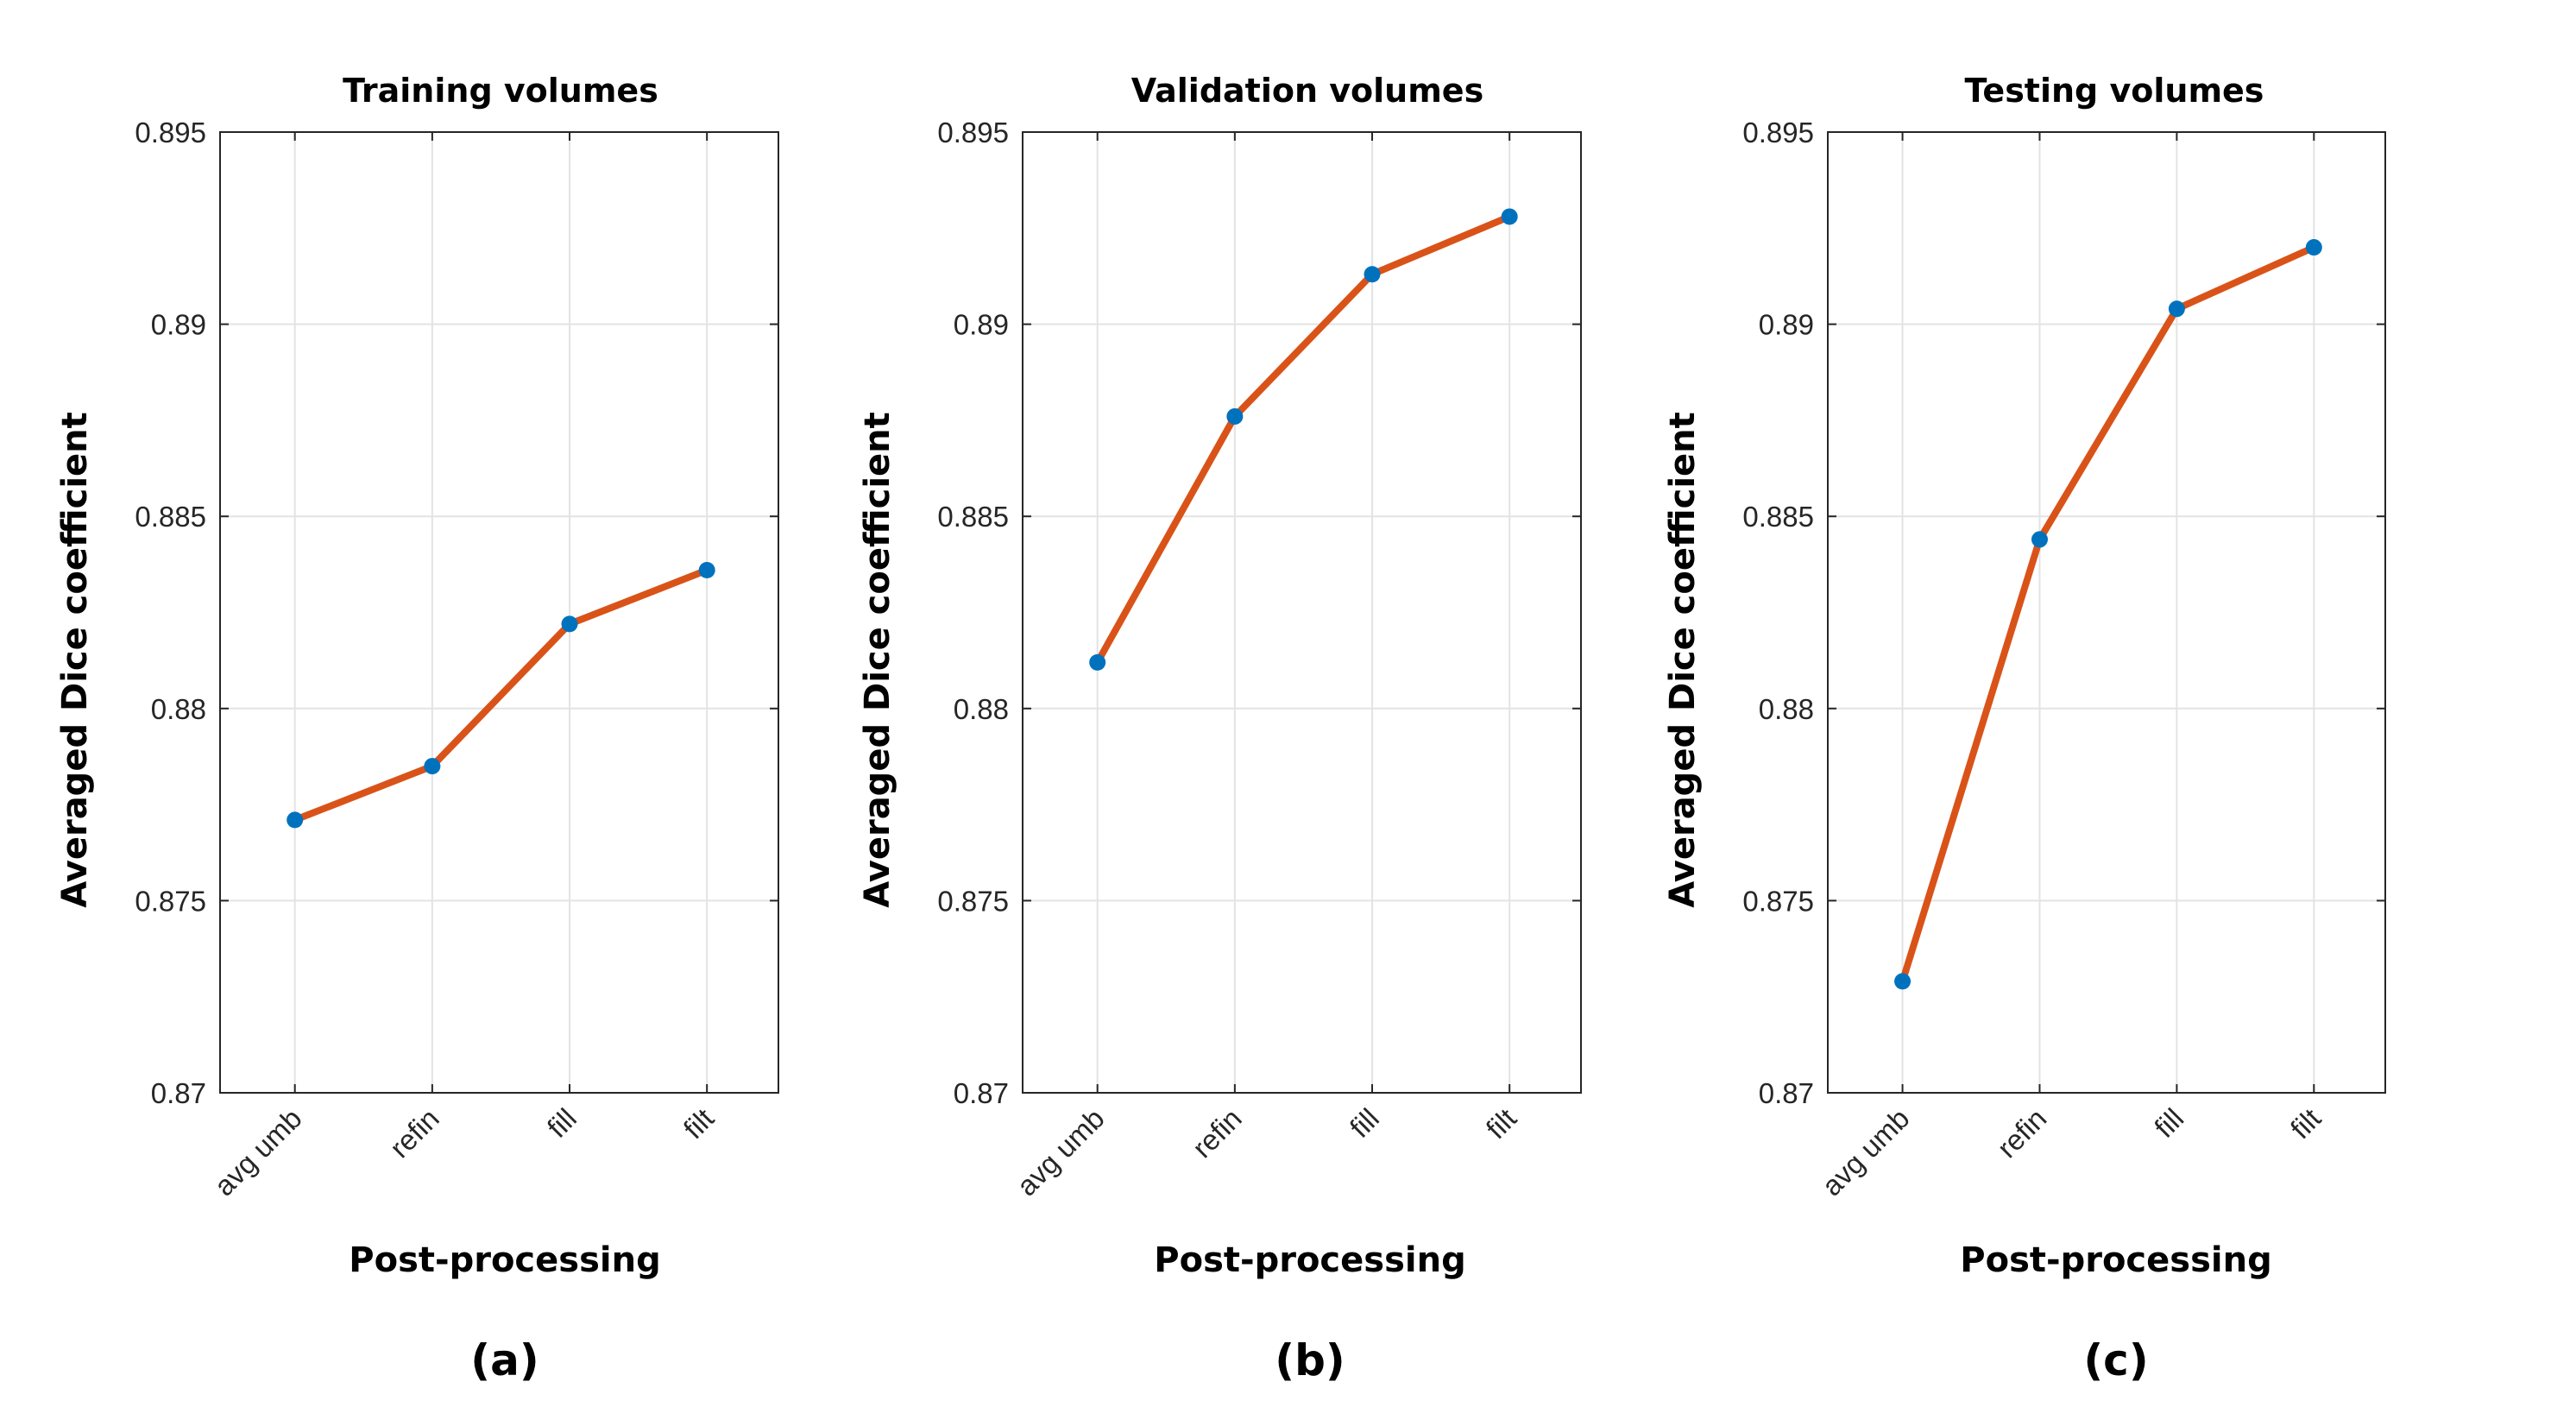  I want to click on chart-title: Validation volumes, so click(1307, 91).